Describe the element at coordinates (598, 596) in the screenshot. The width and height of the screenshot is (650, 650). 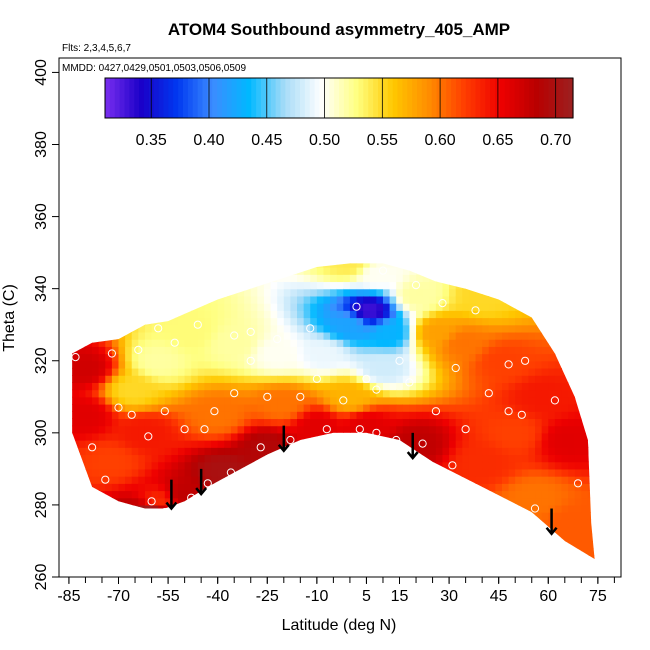
I see `x-tick-label: 75` at that location.